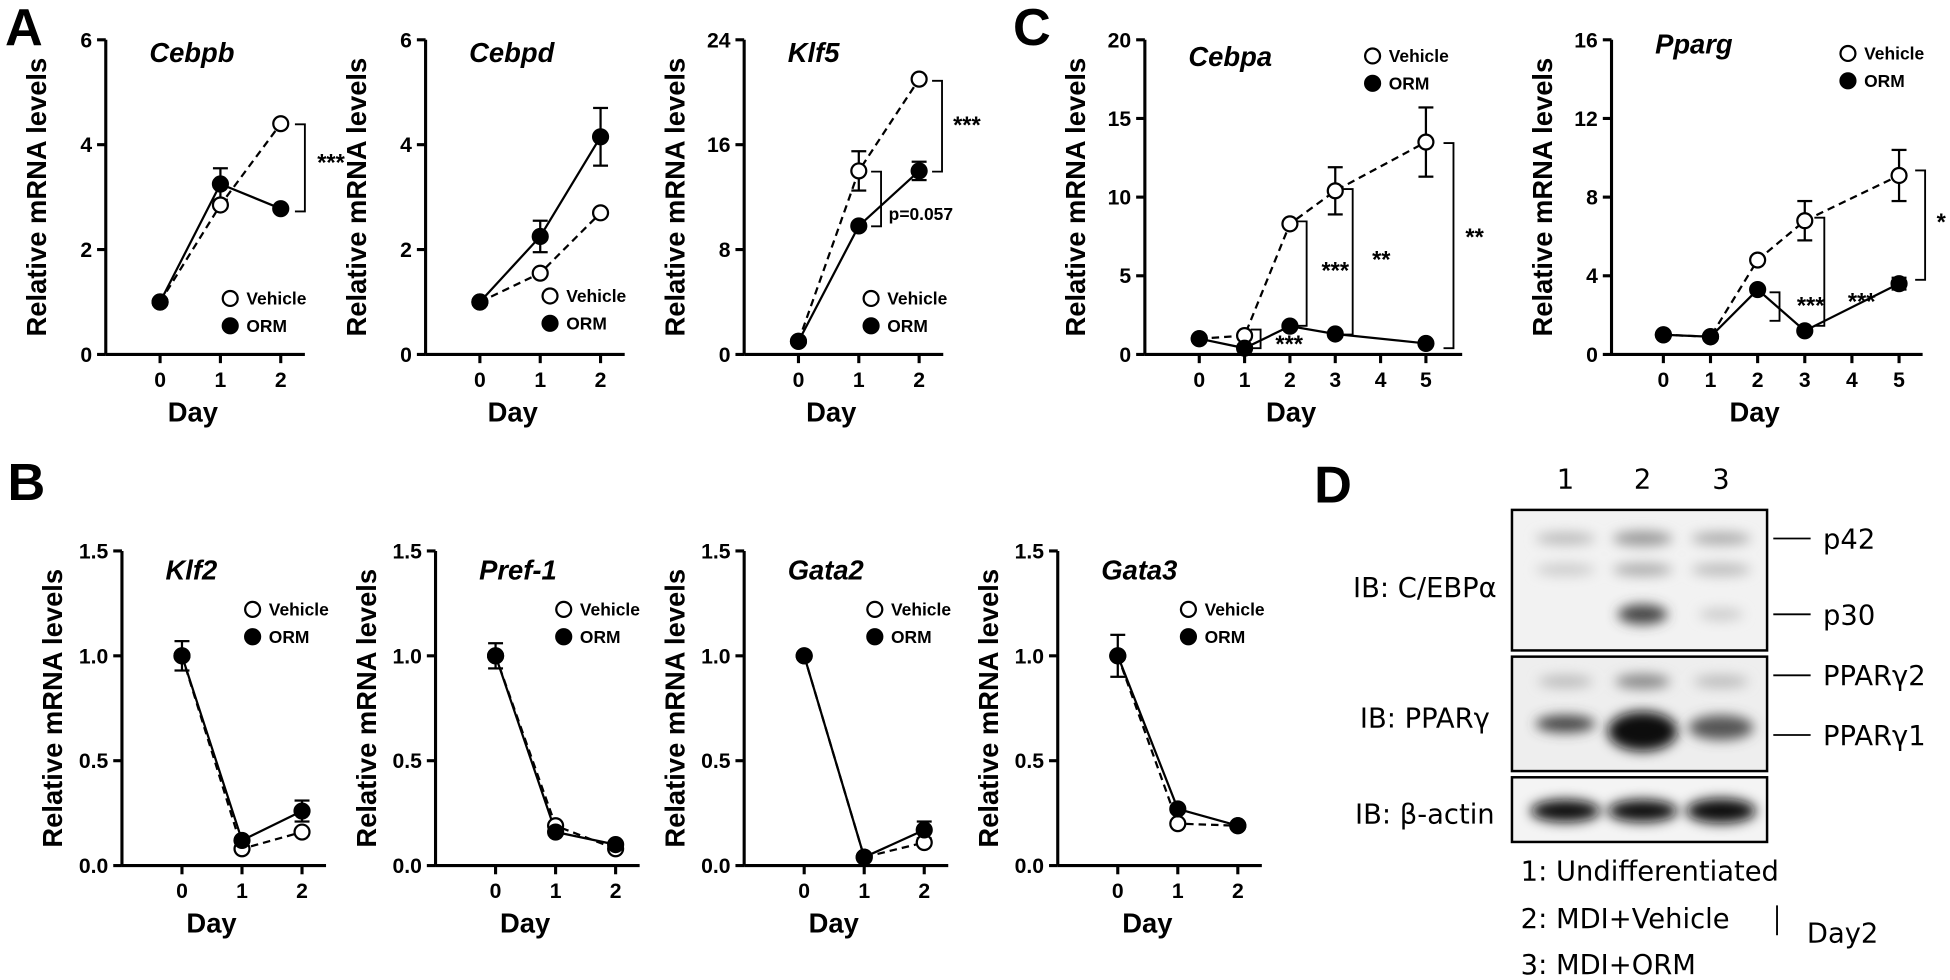  I want to click on annotation: p=0.057, so click(921, 214).